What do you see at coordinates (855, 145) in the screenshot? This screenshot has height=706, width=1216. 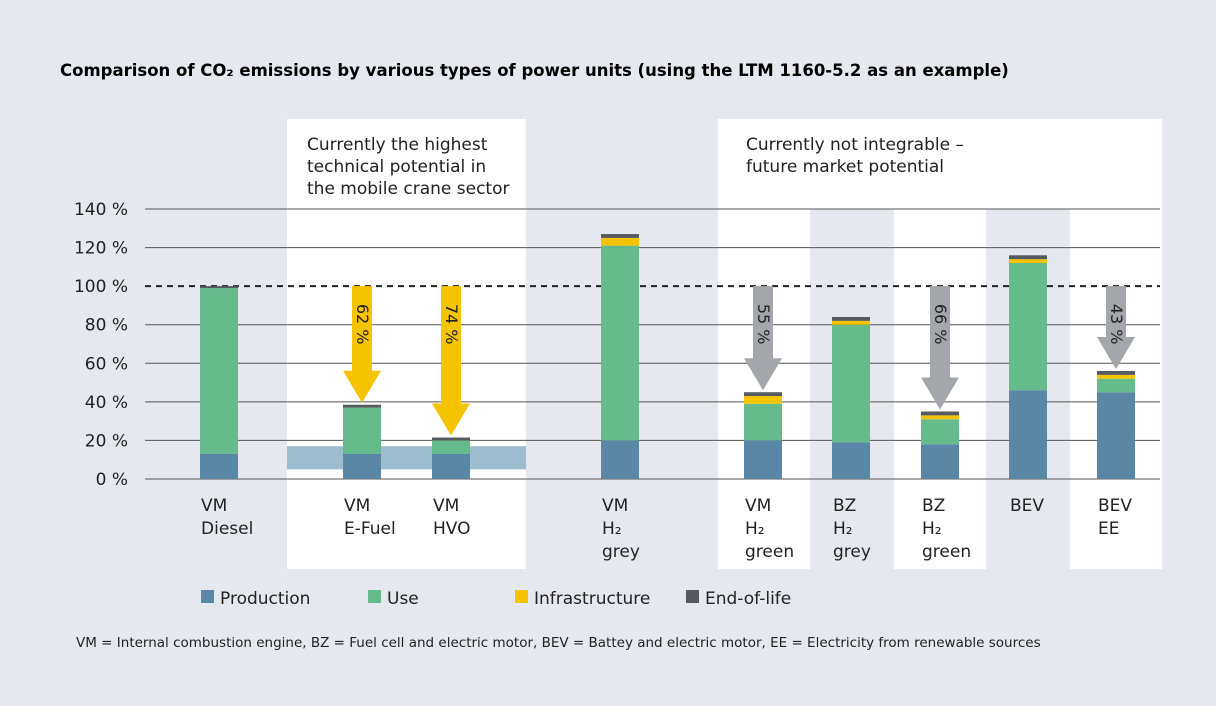 I see `callout-text: Currently not integrable –` at bounding box center [855, 145].